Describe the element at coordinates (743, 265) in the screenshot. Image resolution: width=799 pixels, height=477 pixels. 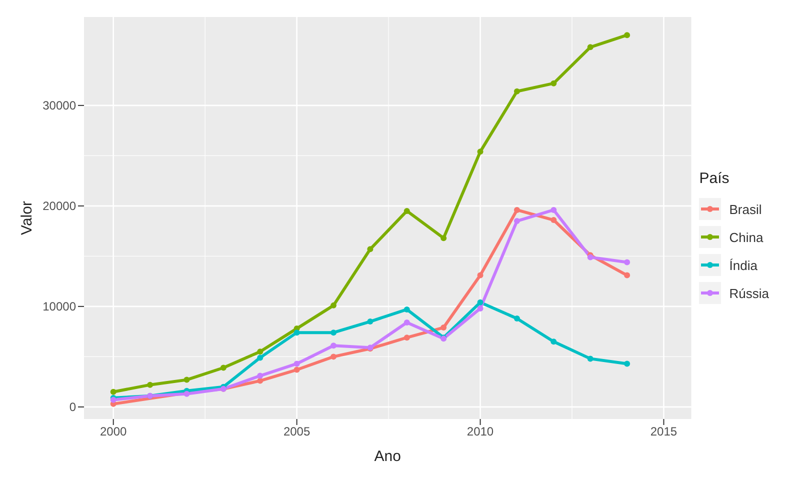
I see `legend-label: Índia` at that location.